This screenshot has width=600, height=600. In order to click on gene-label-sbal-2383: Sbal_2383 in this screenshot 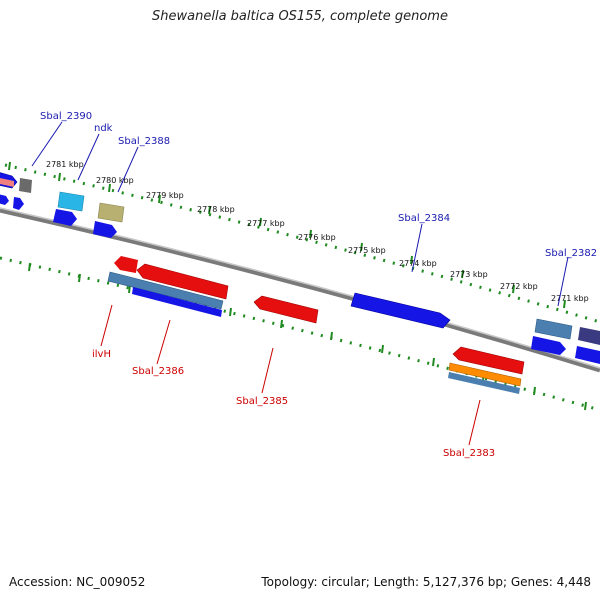, I will do `click(469, 453)`.